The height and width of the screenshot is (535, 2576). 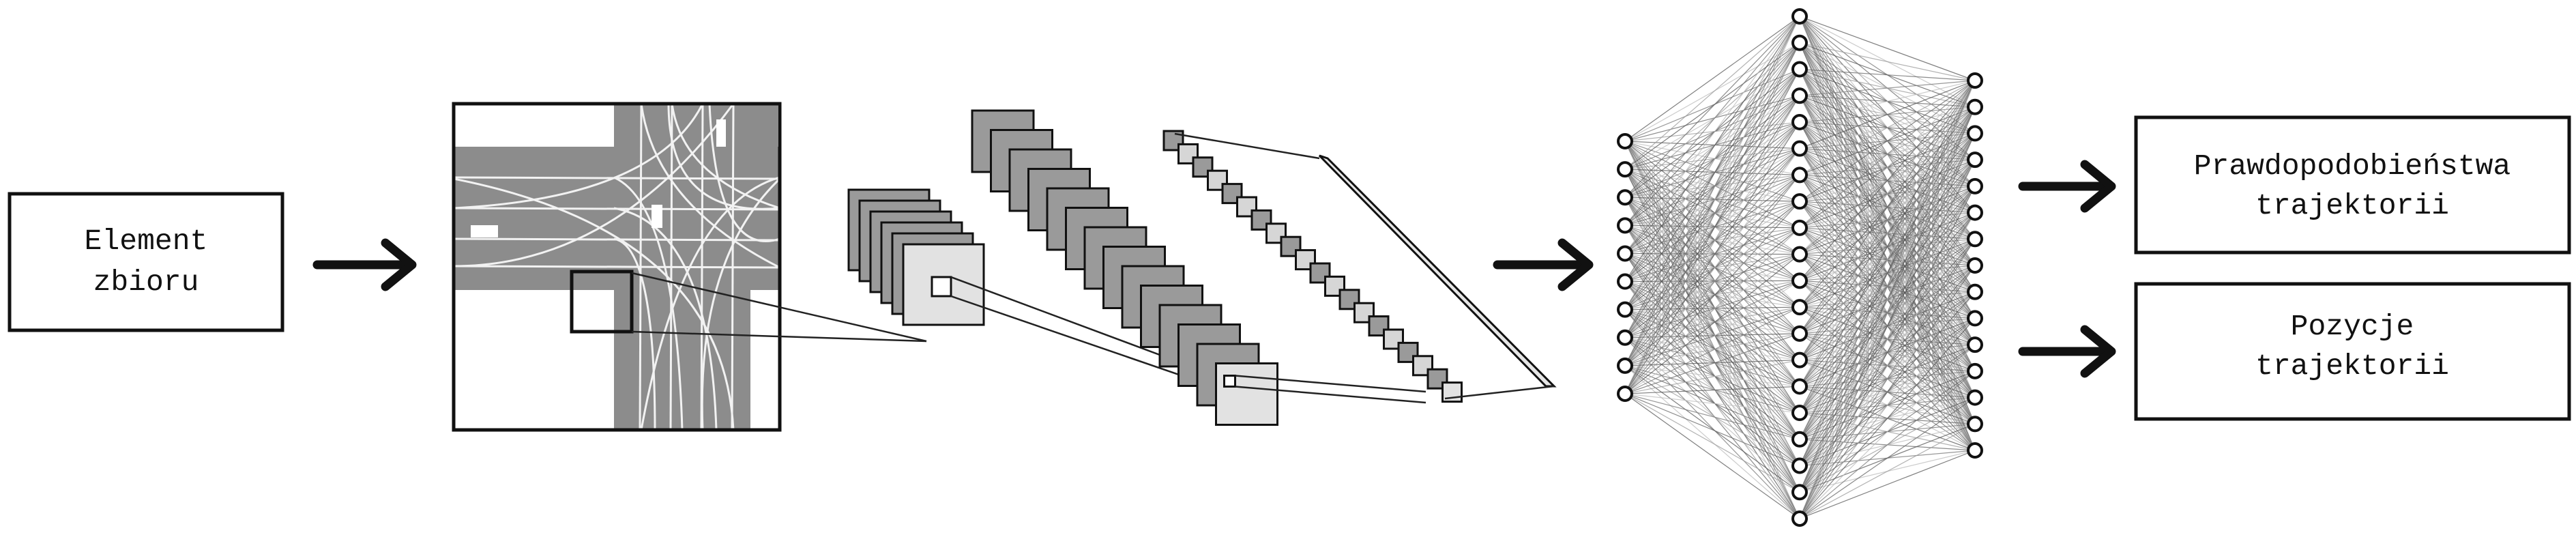 I want to click on projection-line, so click(x=1330, y=395).